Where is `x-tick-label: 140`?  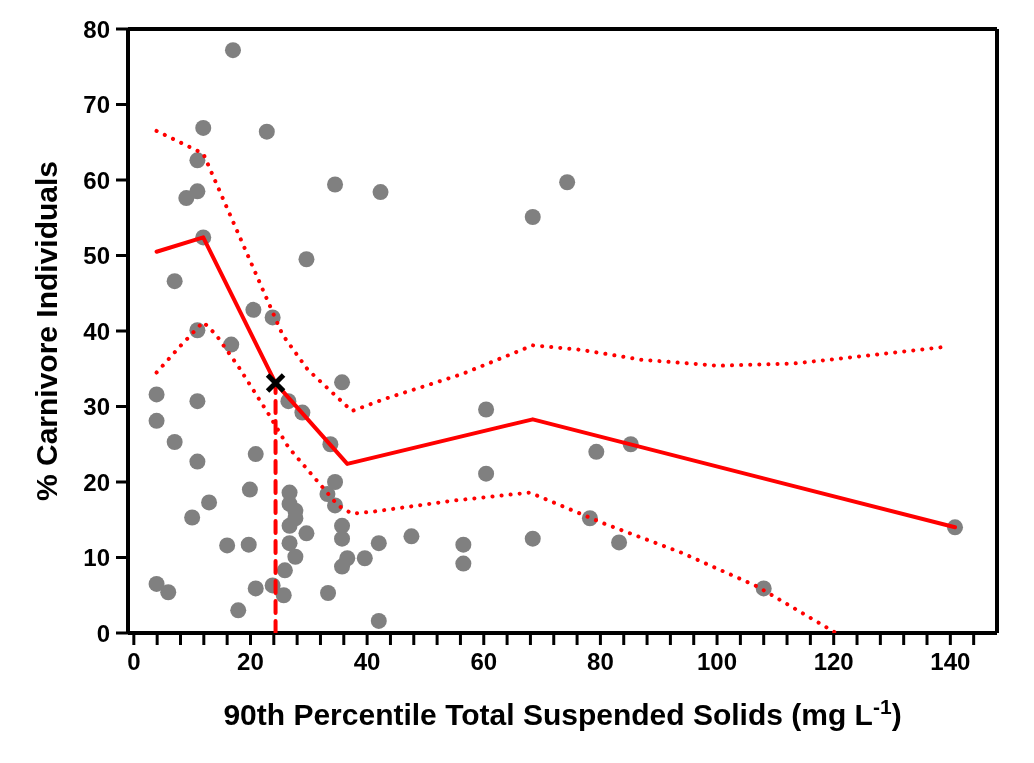
x-tick-label: 140 is located at coordinates (950, 662).